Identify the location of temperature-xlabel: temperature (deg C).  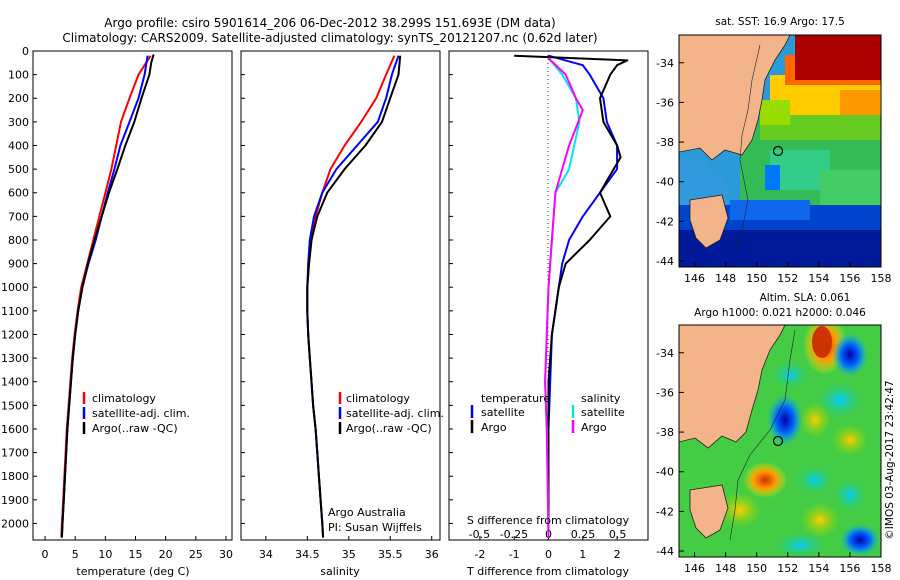
(132, 571).